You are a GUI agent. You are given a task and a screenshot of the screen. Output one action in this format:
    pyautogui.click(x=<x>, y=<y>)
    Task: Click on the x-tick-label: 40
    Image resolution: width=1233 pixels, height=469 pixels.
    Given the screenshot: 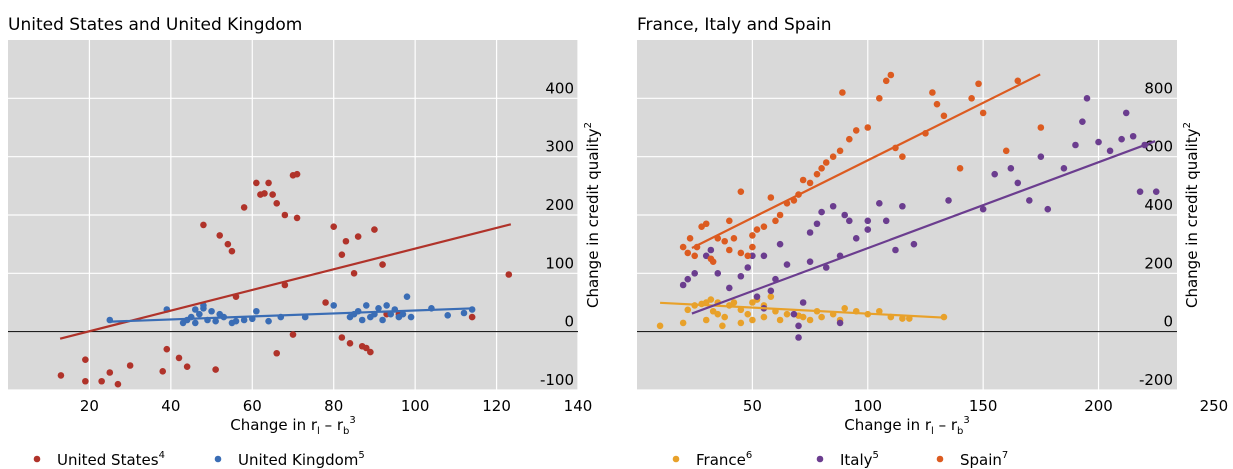 What is the action you would take?
    pyautogui.click(x=170, y=406)
    